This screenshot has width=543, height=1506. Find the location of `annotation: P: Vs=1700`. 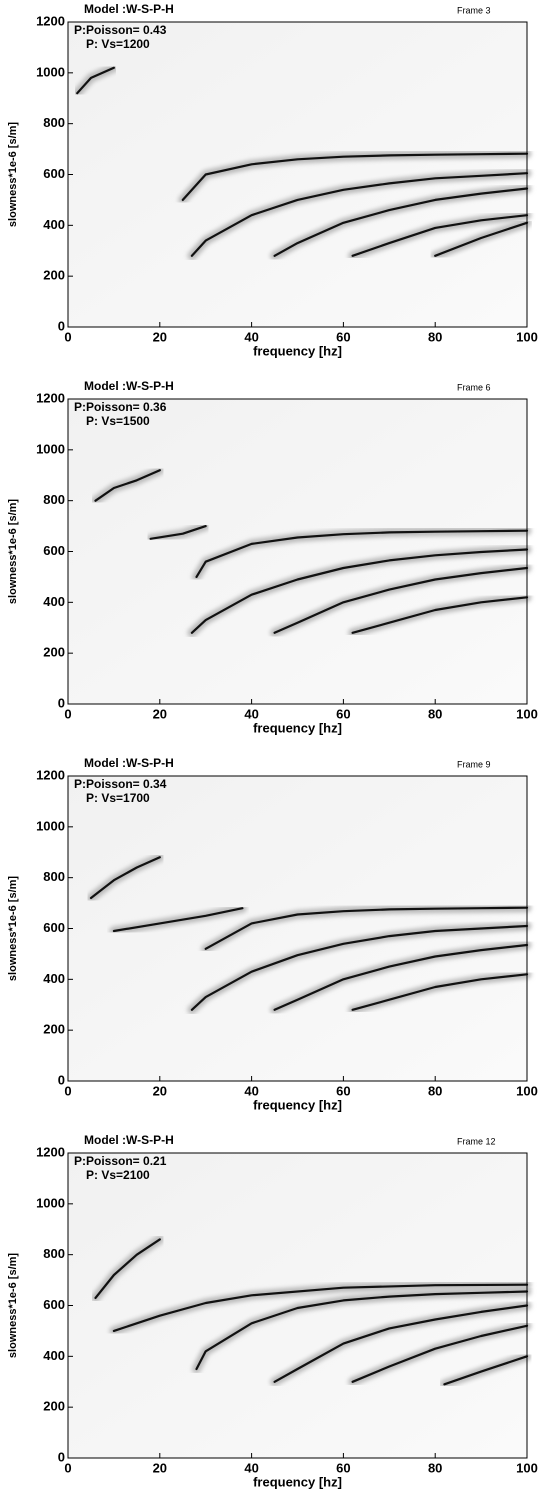

annotation: P: Vs=1700 is located at coordinates (118, 798).